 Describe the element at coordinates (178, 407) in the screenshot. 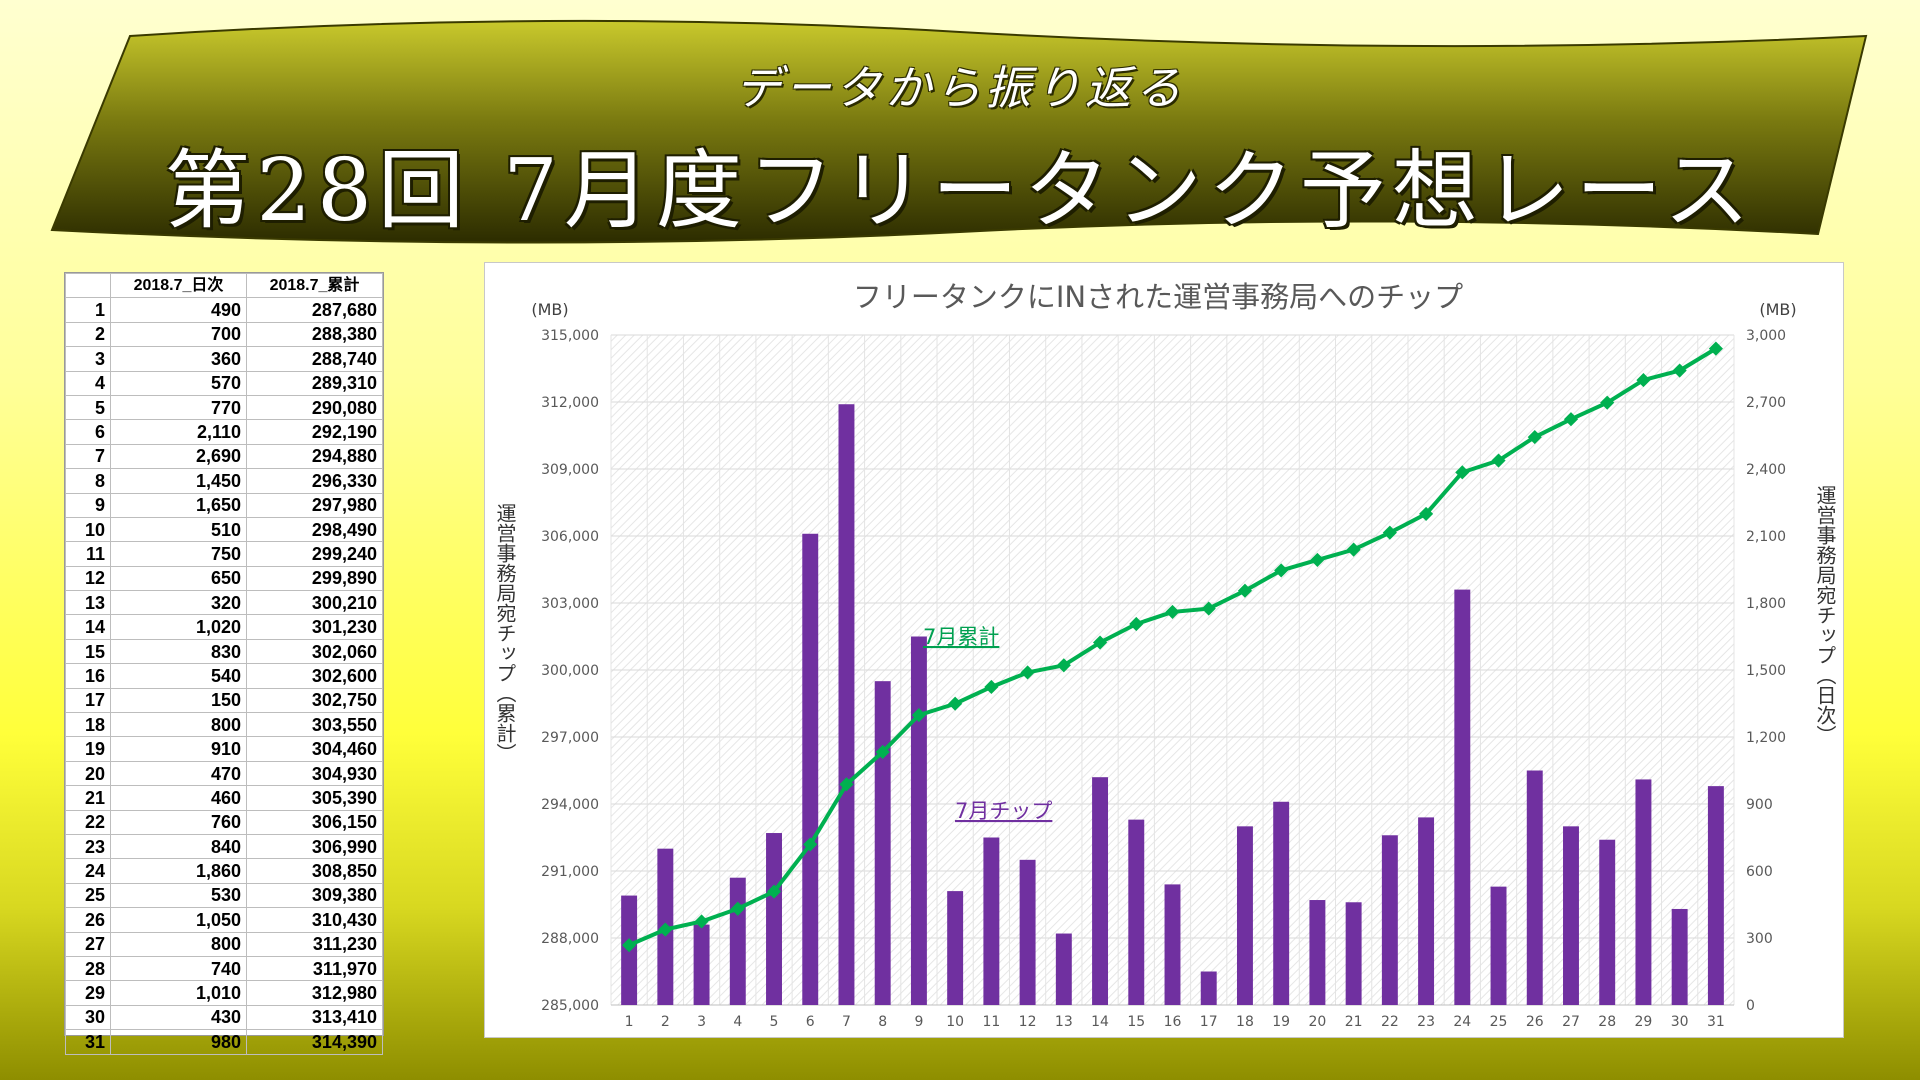

I see `daily-cell: 770` at that location.